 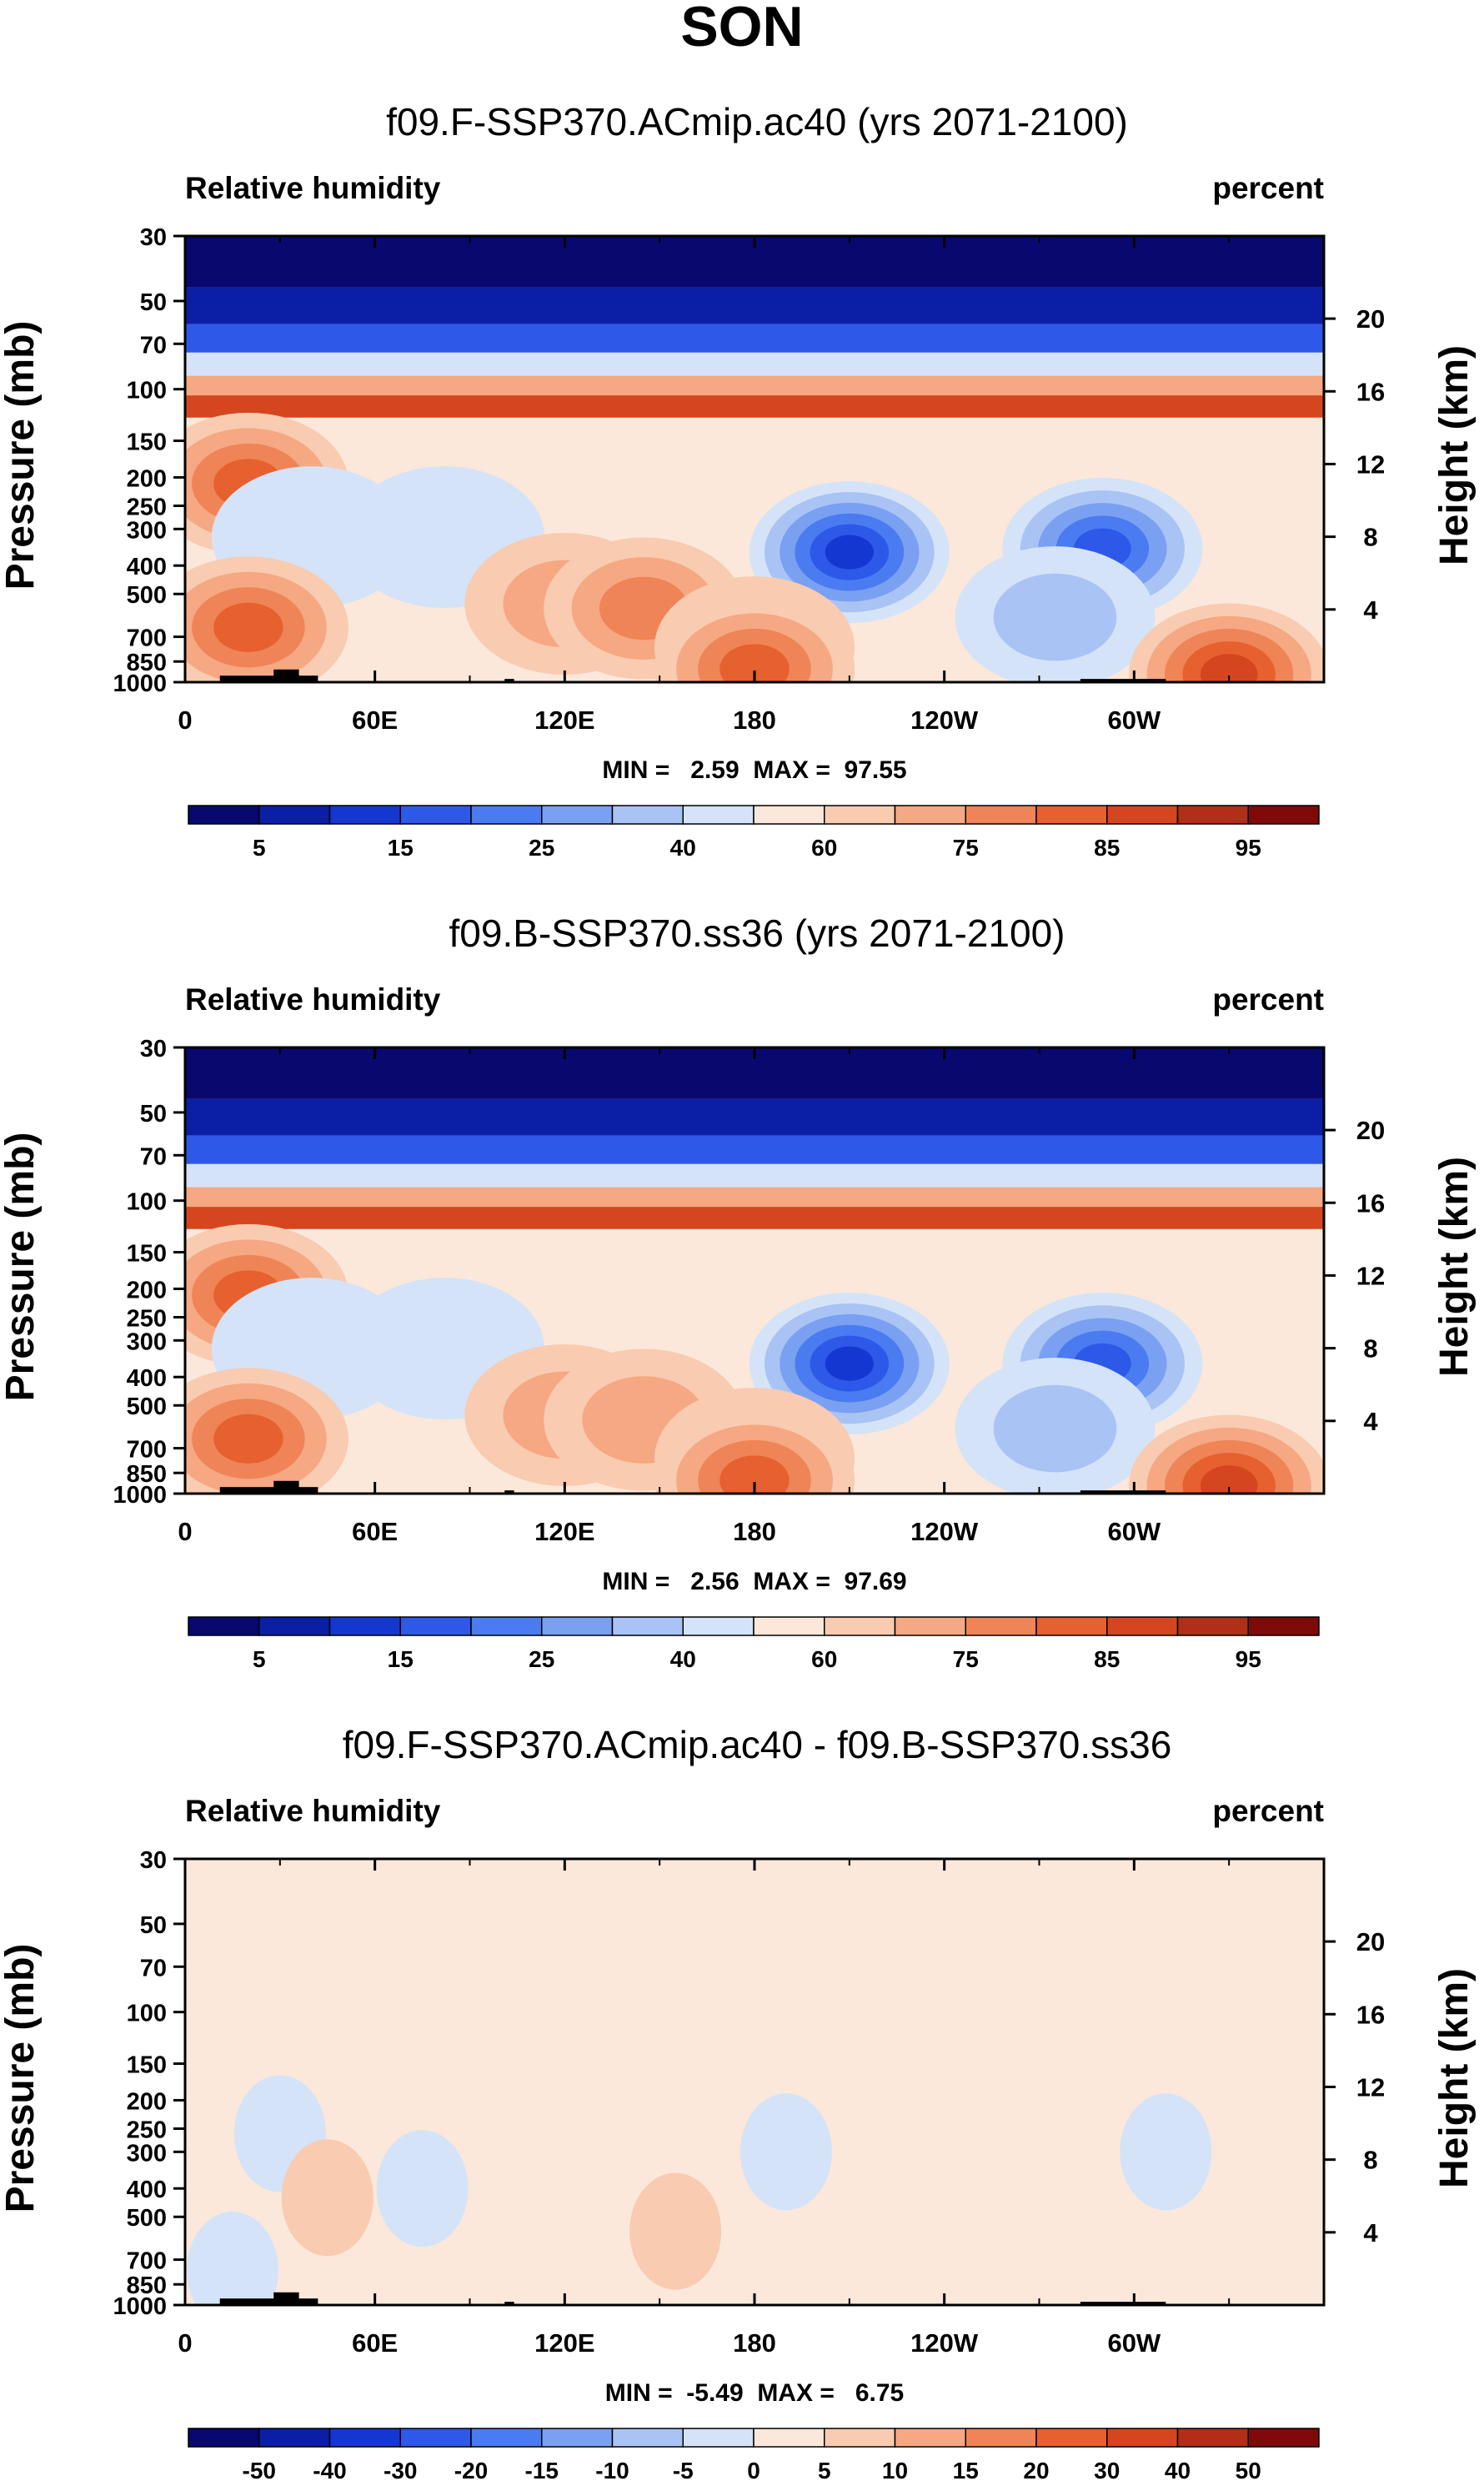 What do you see at coordinates (375, 2343) in the screenshot?
I see `x-tick-label: 60E` at bounding box center [375, 2343].